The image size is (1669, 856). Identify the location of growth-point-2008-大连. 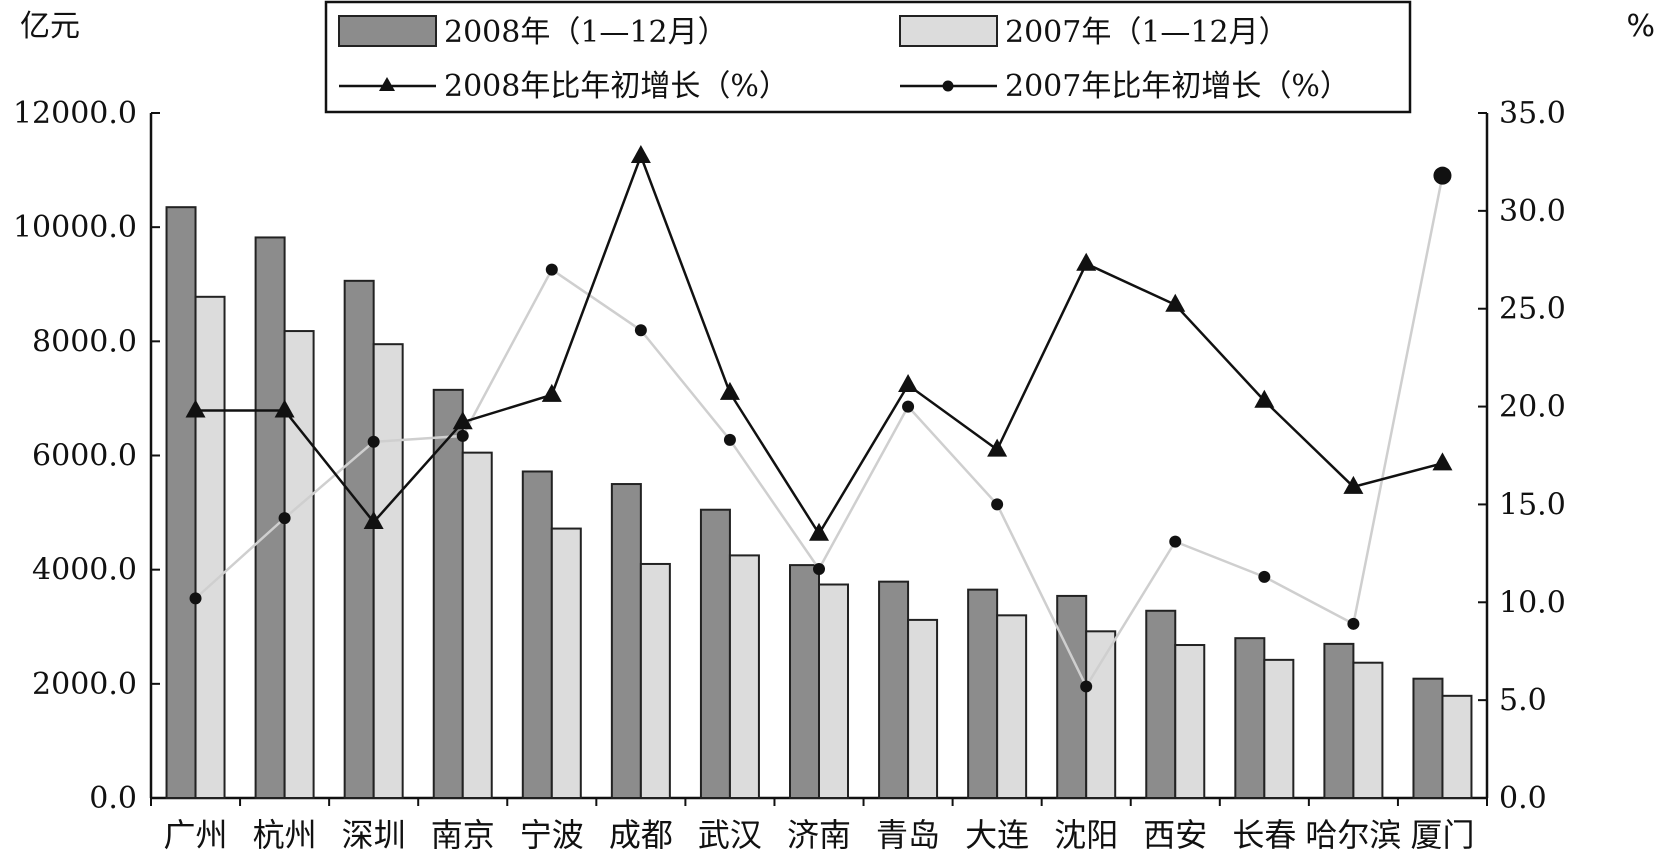
(997, 447).